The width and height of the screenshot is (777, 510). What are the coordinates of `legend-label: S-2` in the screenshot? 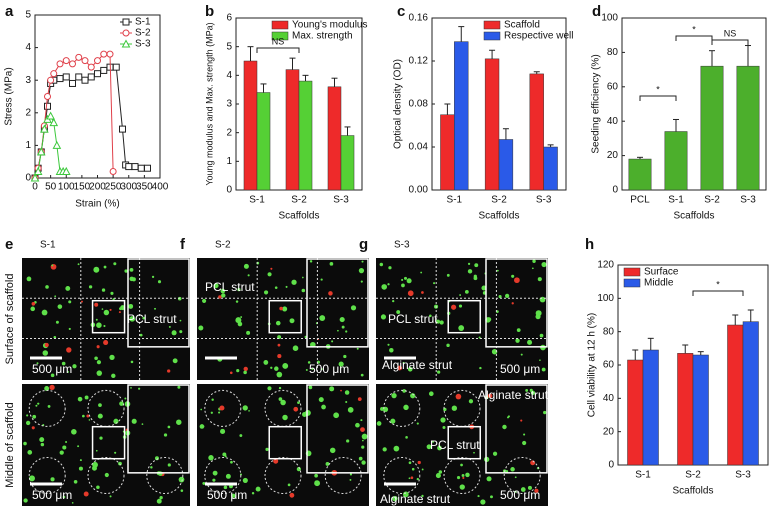 It's located at (143, 33).